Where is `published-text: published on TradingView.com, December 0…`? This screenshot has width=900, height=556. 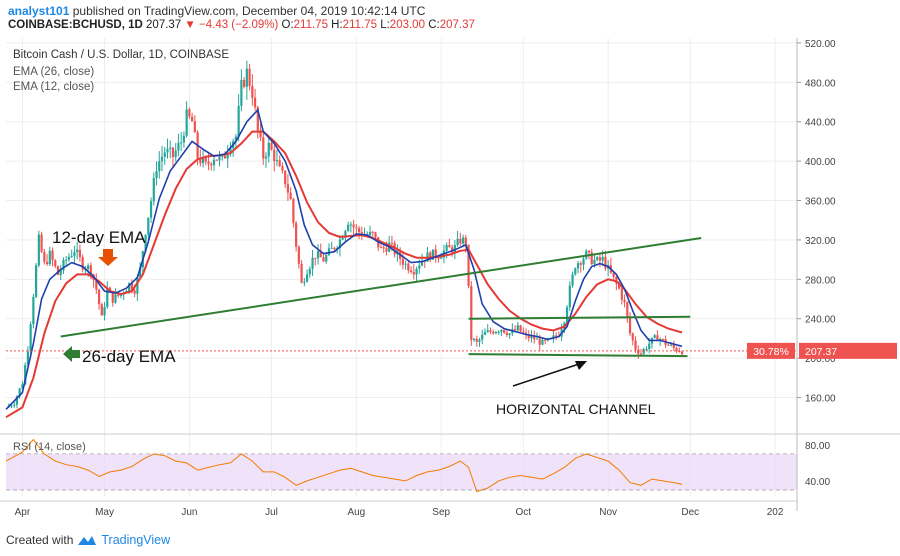 published-text: published on TradingView.com, December 0… is located at coordinates (249, 11).